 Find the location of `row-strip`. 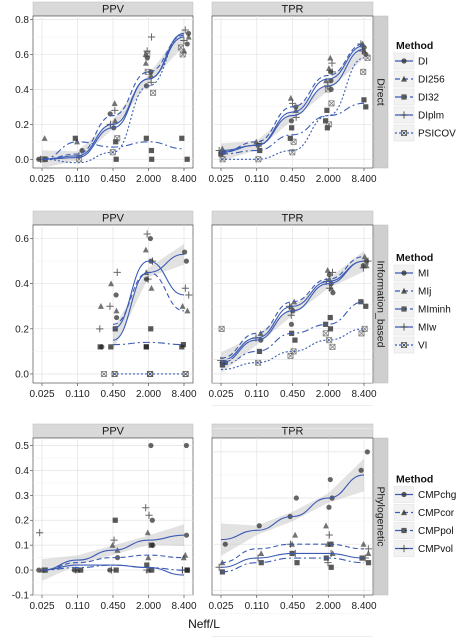

row-strip is located at coordinates (381, 304).